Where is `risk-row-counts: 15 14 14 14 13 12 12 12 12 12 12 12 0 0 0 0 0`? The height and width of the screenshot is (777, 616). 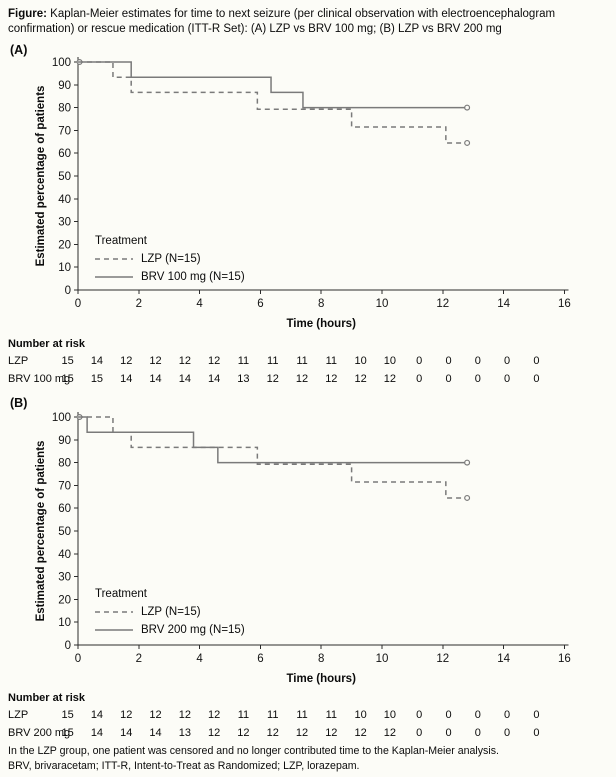 risk-row-counts: 15 14 14 14 13 12 12 12 12 12 12 12 0 0 0 0 0 is located at coordinates (302, 733).